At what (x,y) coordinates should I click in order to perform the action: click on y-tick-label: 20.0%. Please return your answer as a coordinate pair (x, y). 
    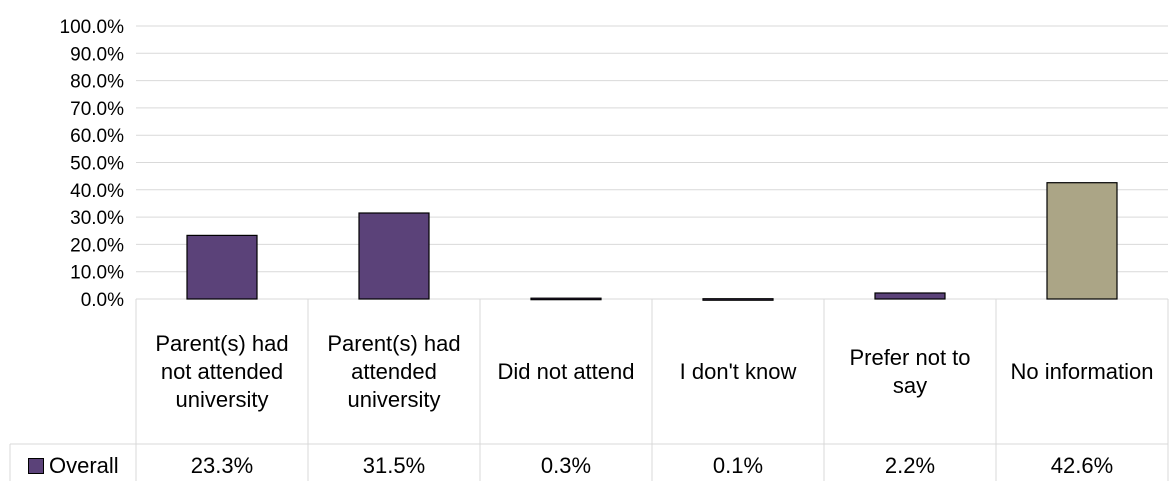
    Looking at the image, I should click on (97, 245).